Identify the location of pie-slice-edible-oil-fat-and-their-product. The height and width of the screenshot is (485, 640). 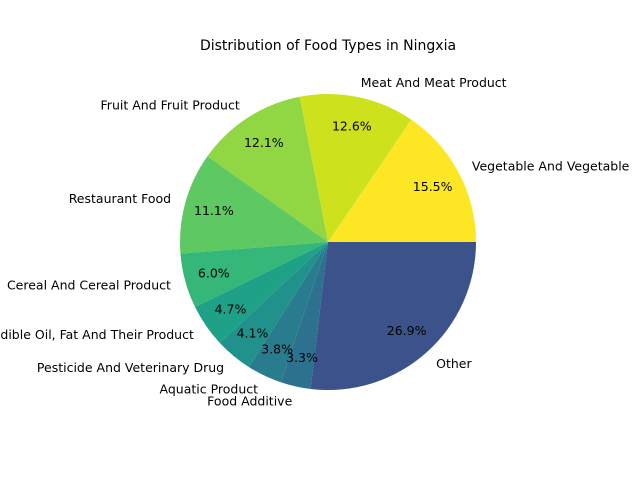
(261, 292).